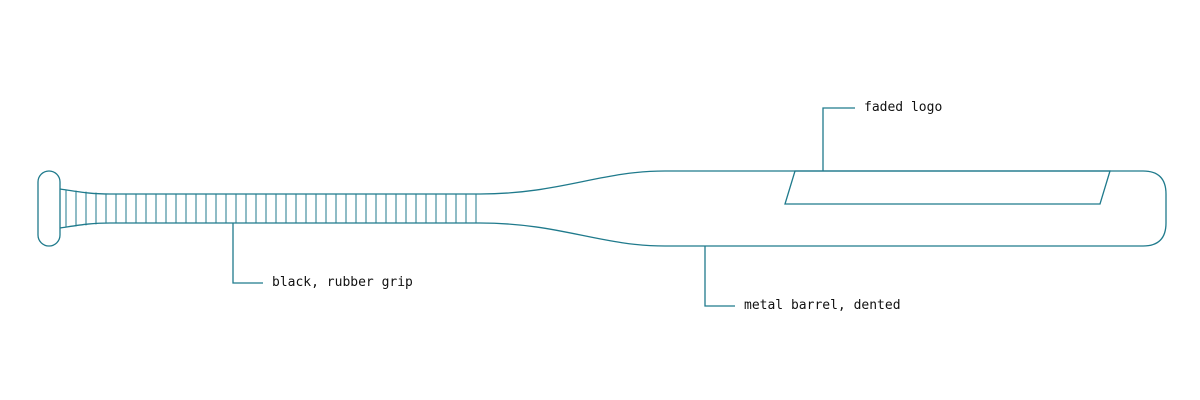 The width and height of the screenshot is (1200, 400). Describe the element at coordinates (719, 276) in the screenshot. I see `barrel-leader-line` at that location.